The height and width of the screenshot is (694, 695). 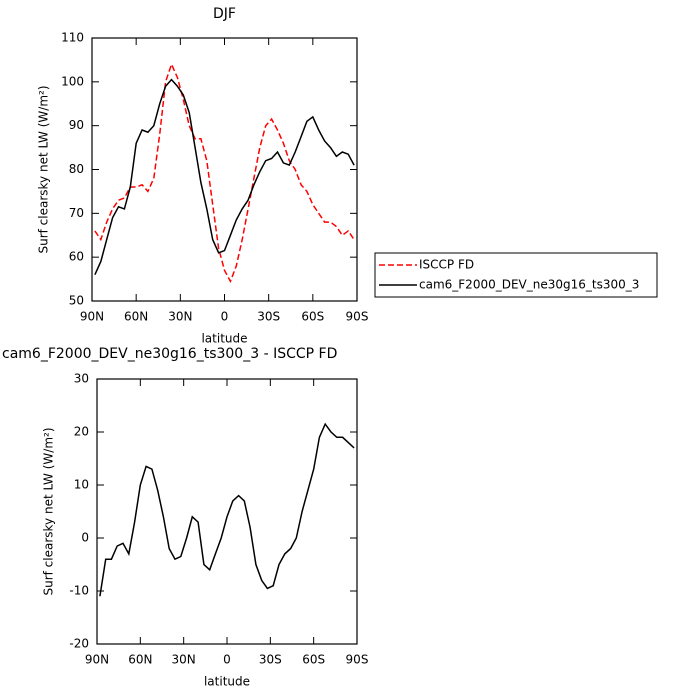 What do you see at coordinates (79, 644) in the screenshot?
I see `y-tick-label: -20` at bounding box center [79, 644].